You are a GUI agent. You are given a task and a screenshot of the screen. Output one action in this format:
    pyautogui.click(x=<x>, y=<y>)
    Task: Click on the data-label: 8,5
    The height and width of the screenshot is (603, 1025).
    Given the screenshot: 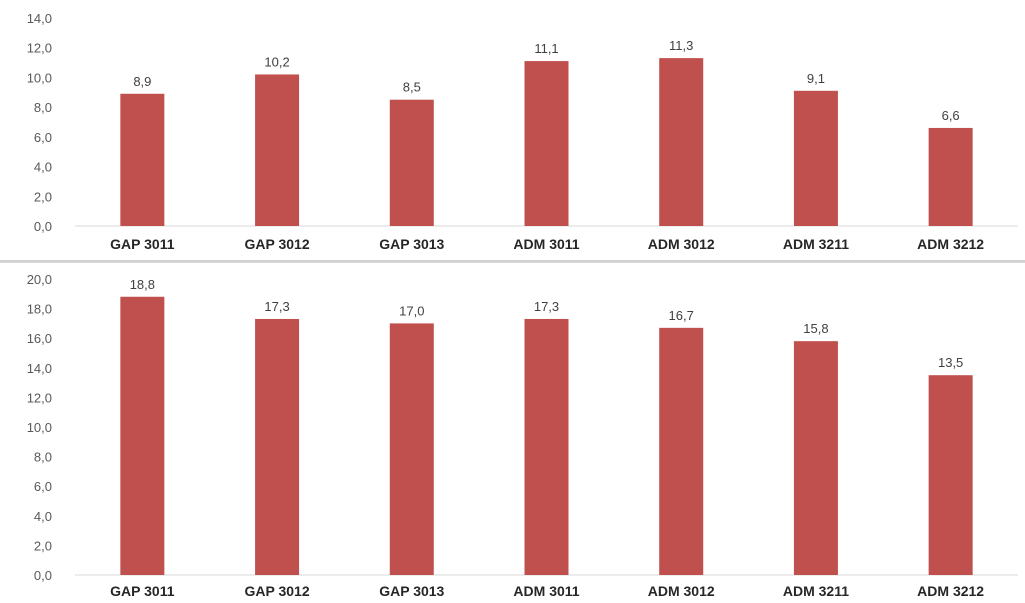 What is the action you would take?
    pyautogui.click(x=412, y=87)
    